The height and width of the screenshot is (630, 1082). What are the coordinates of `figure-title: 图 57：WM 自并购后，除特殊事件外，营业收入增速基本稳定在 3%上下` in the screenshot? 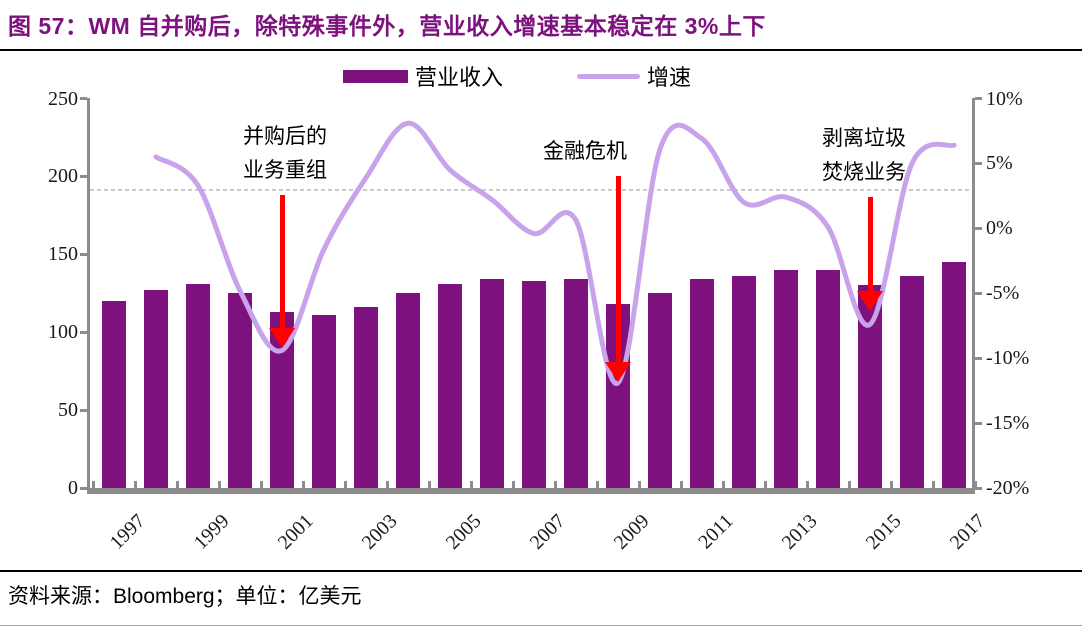 It's located at (387, 26).